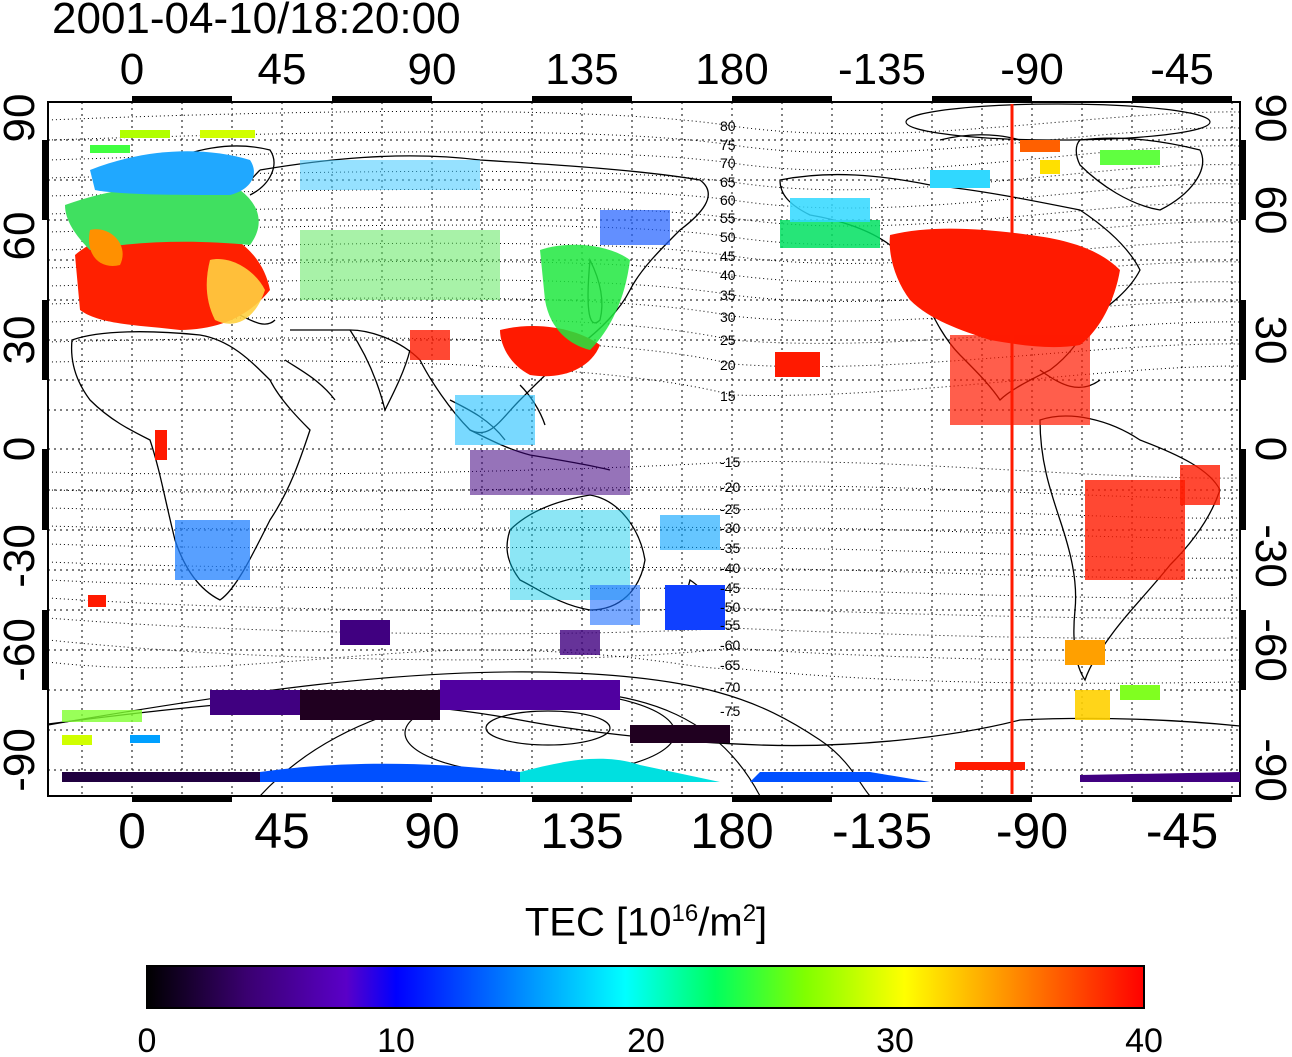 This screenshot has width=1292, height=1057. What do you see at coordinates (882, 831) in the screenshot?
I see `bottom-lon-tick: -135` at bounding box center [882, 831].